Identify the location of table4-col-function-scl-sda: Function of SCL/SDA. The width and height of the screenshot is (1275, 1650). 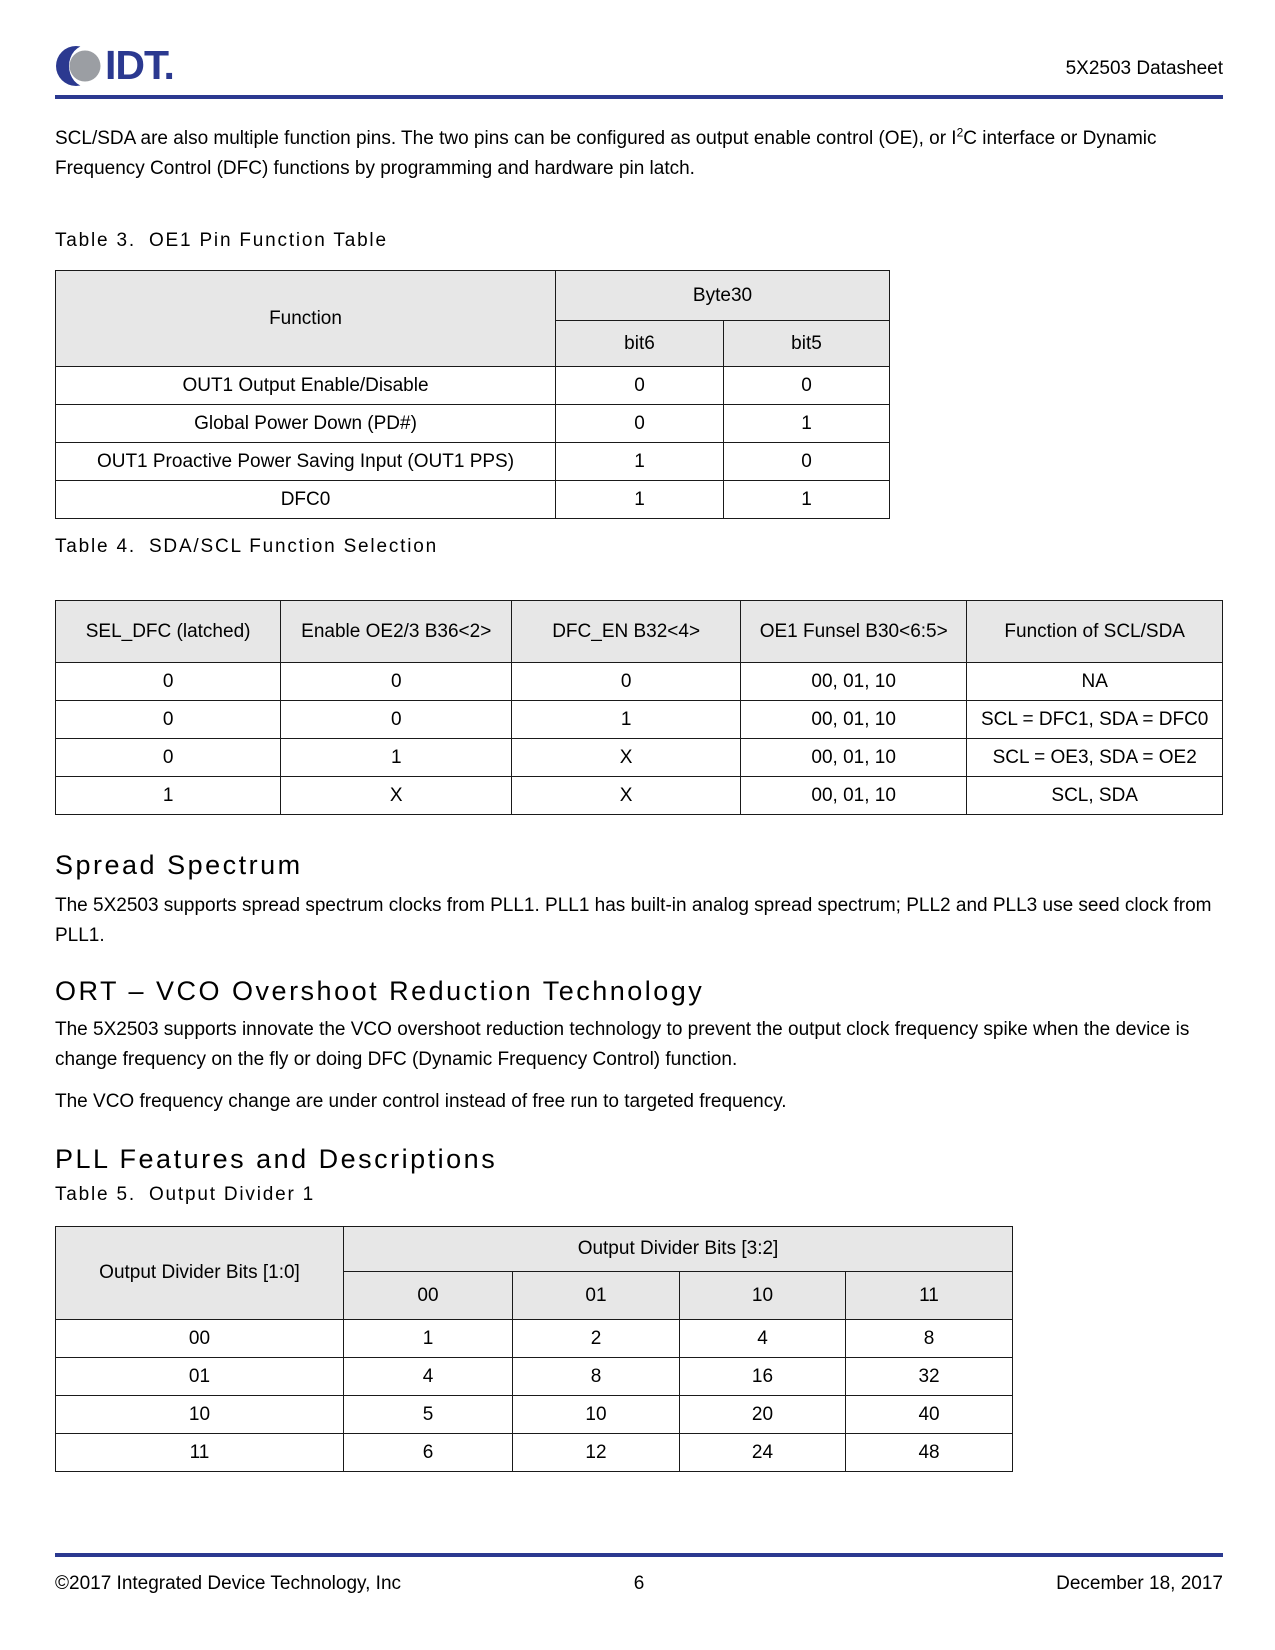
(1094, 631).